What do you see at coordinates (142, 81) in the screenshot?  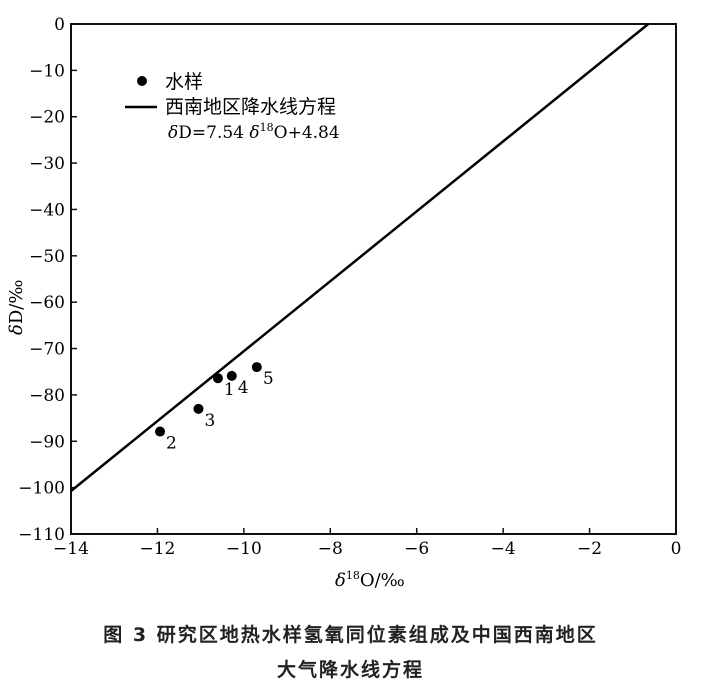 I see `legend-marker-points` at bounding box center [142, 81].